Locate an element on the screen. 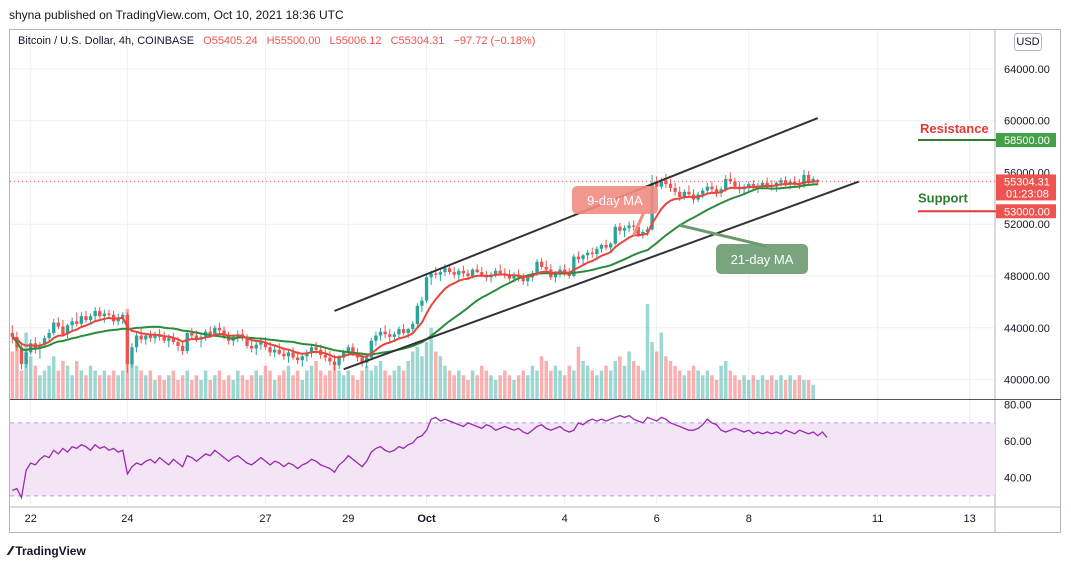 The height and width of the screenshot is (568, 1071). rsi-line is located at coordinates (420, 457).